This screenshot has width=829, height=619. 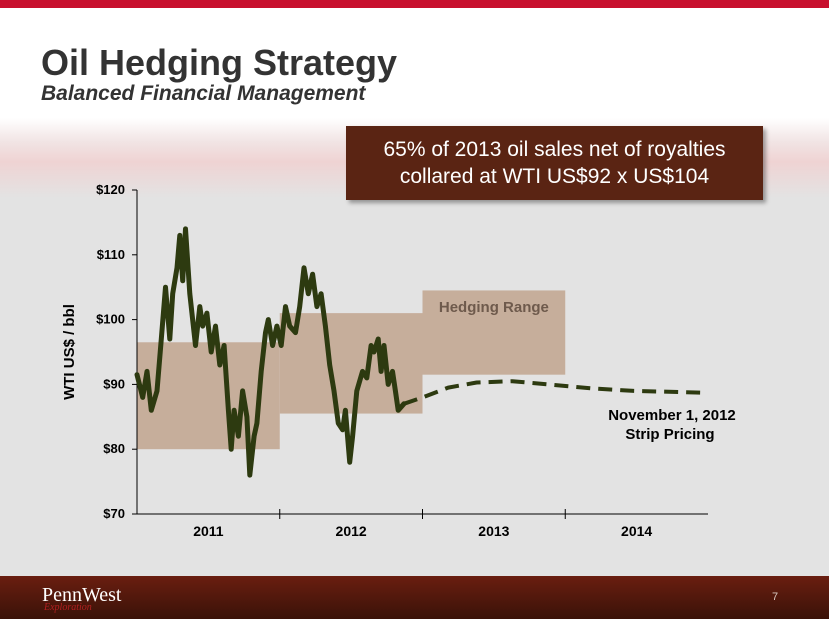 I want to click on page-number: 7, so click(x=775, y=597).